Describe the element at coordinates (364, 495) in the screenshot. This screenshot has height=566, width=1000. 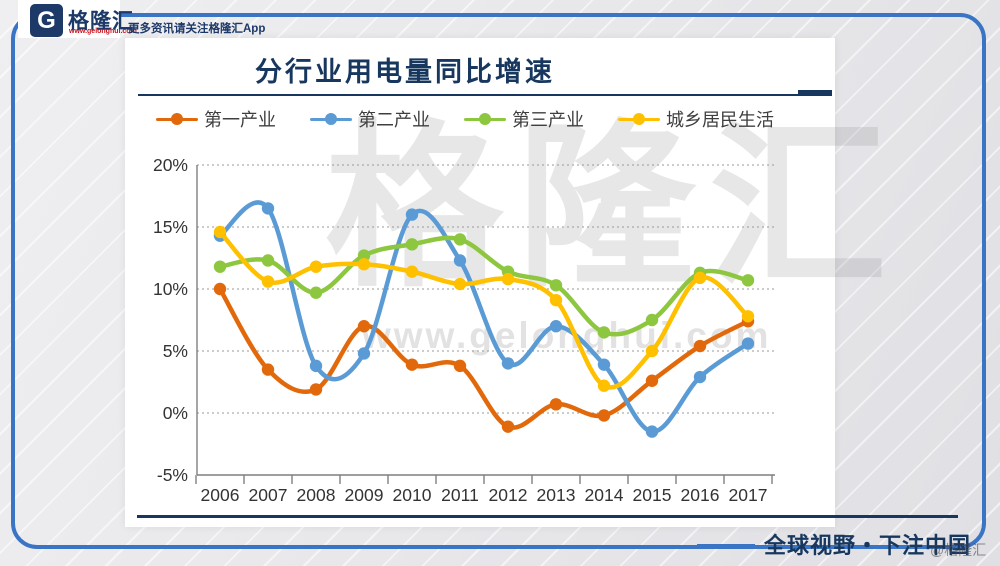
I see `x-tick-label: 2009` at that location.